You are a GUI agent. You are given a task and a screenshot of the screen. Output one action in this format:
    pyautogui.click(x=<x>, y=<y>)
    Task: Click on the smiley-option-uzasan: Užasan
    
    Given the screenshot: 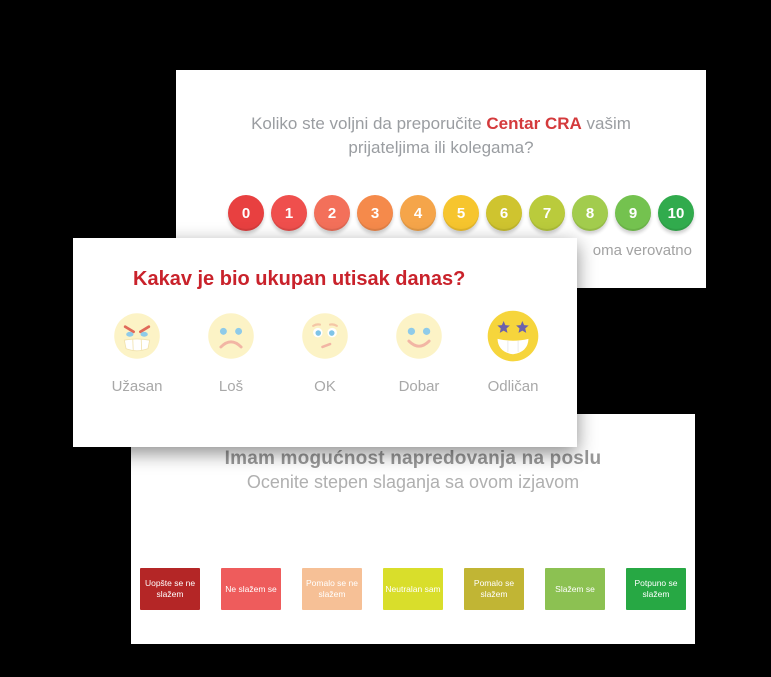 What is the action you would take?
    pyautogui.click(x=137, y=349)
    